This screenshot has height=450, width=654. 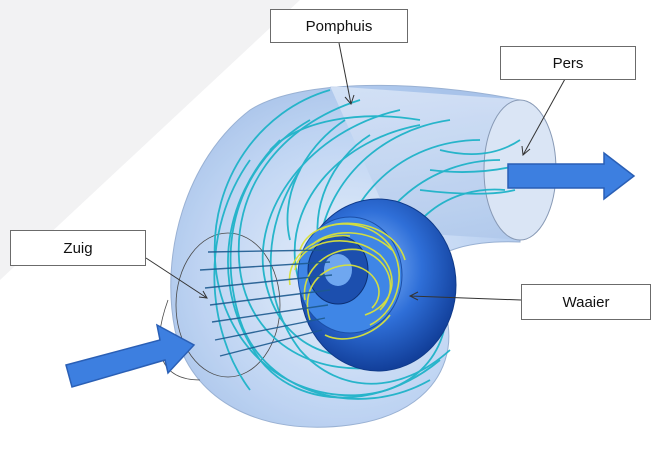 What do you see at coordinates (78, 248) in the screenshot?
I see `label-zuig: Zuig` at bounding box center [78, 248].